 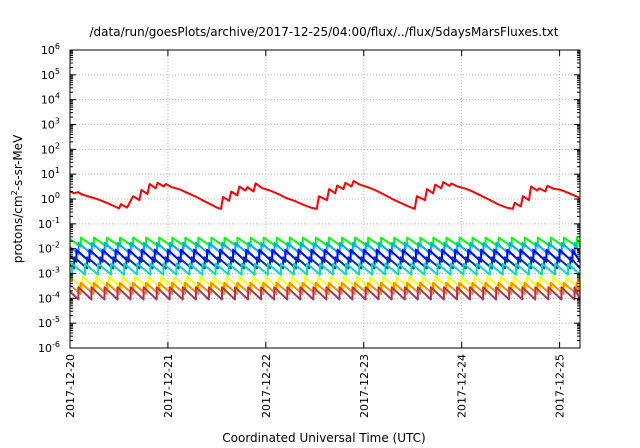 I want to click on x-tick-label: 2017-12-23, so click(x=364, y=386).